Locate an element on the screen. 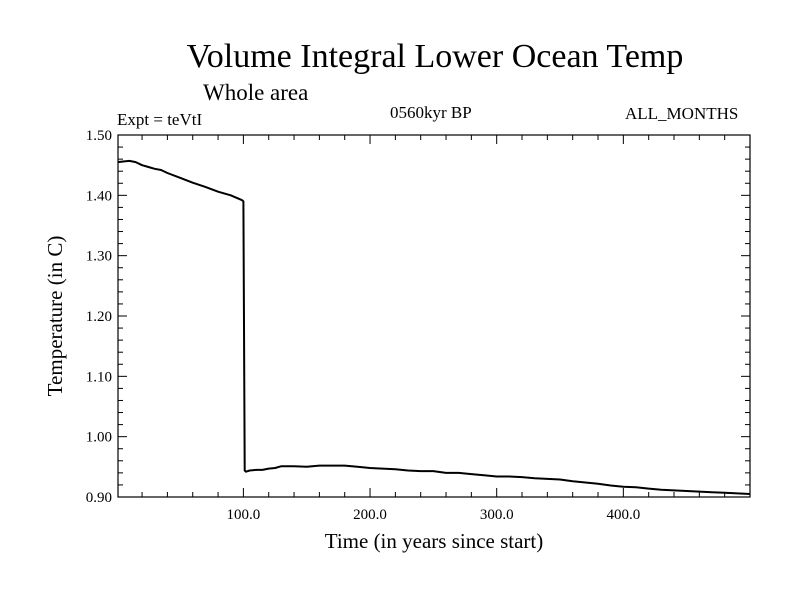  period-label: 0560kyr BP is located at coordinates (431, 112).